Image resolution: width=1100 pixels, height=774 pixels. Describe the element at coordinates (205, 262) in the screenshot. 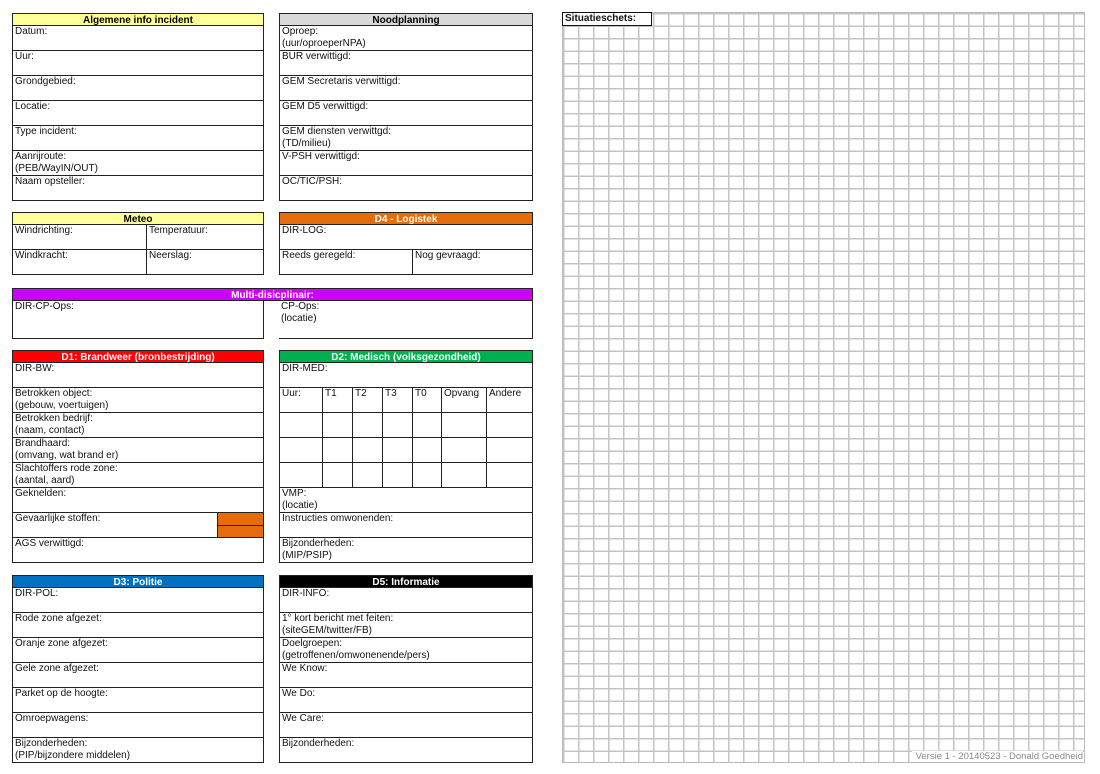

I see `field-cell: Neerslag:` at that location.